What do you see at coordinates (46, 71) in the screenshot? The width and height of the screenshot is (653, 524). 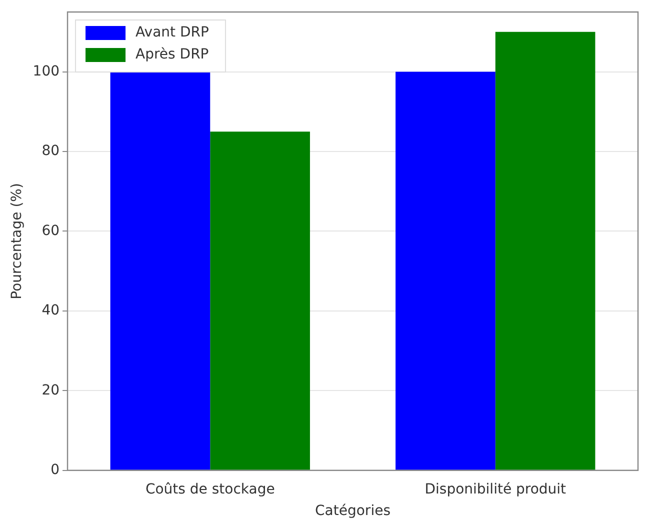 I see `y-tick-label: 100` at bounding box center [46, 71].